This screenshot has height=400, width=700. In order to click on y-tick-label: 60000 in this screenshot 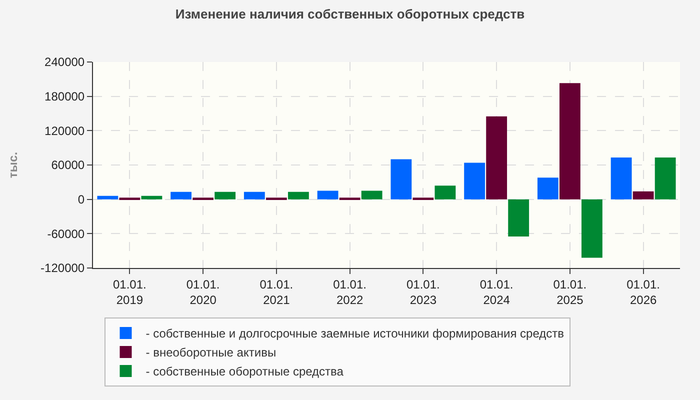, I will do `click(68, 165)`.